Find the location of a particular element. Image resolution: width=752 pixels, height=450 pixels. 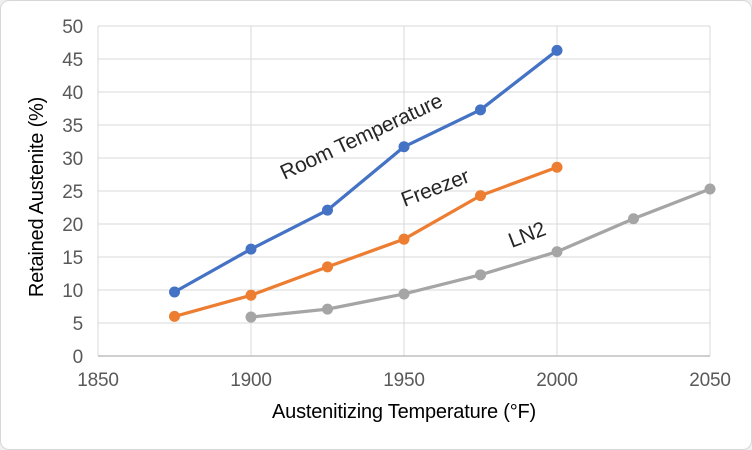

y-tick-label: 20 is located at coordinates (72, 225).